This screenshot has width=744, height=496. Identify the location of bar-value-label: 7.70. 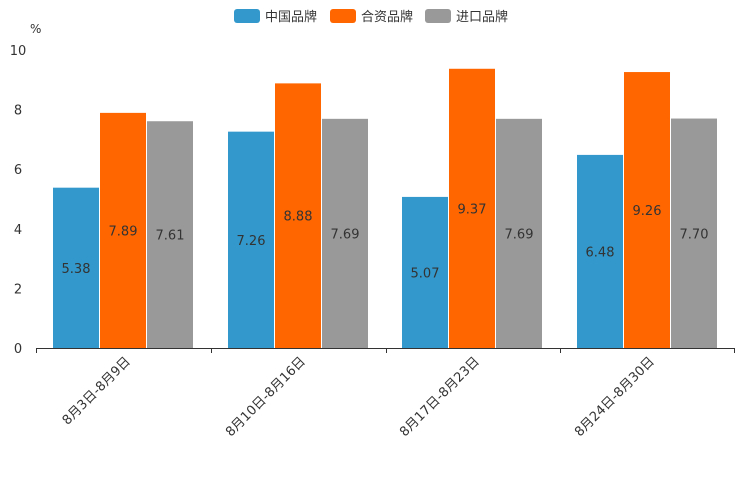
(694, 234).